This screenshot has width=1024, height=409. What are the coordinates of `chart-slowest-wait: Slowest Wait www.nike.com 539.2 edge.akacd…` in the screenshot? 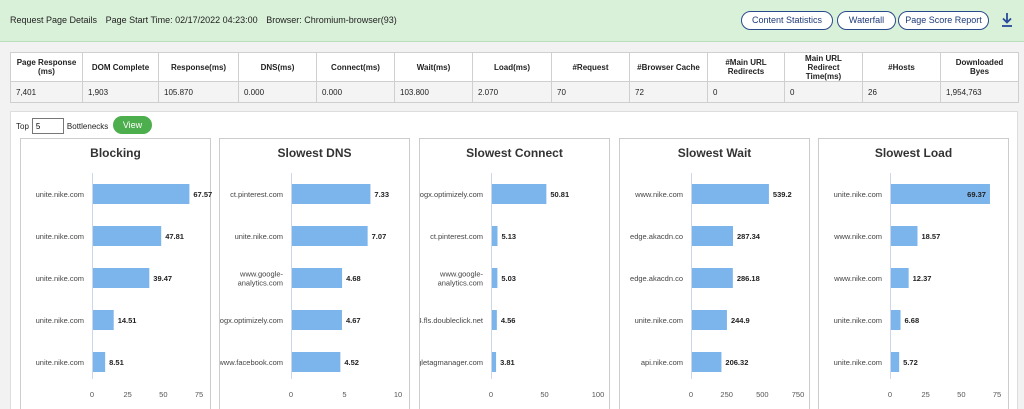 It's located at (714, 273).